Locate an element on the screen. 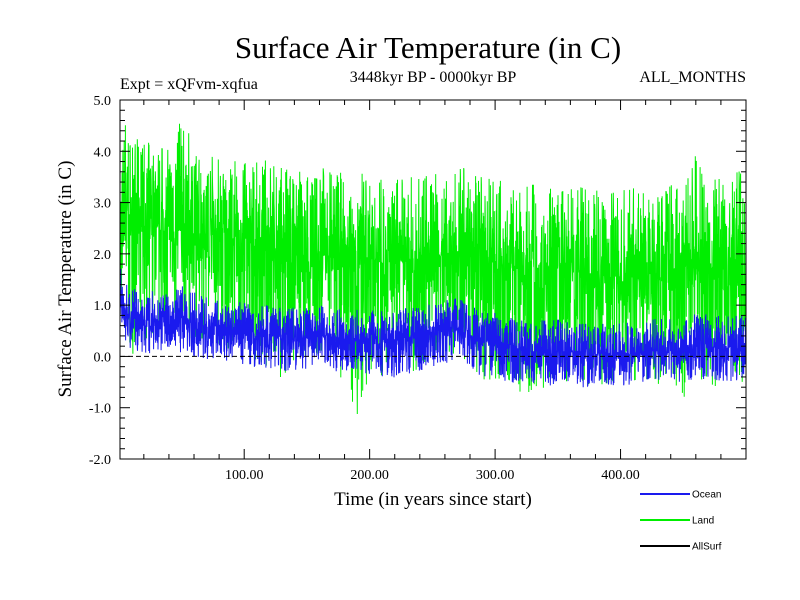 This screenshot has height=600, width=800. y-tick-label: 3.0 is located at coordinates (103, 204).